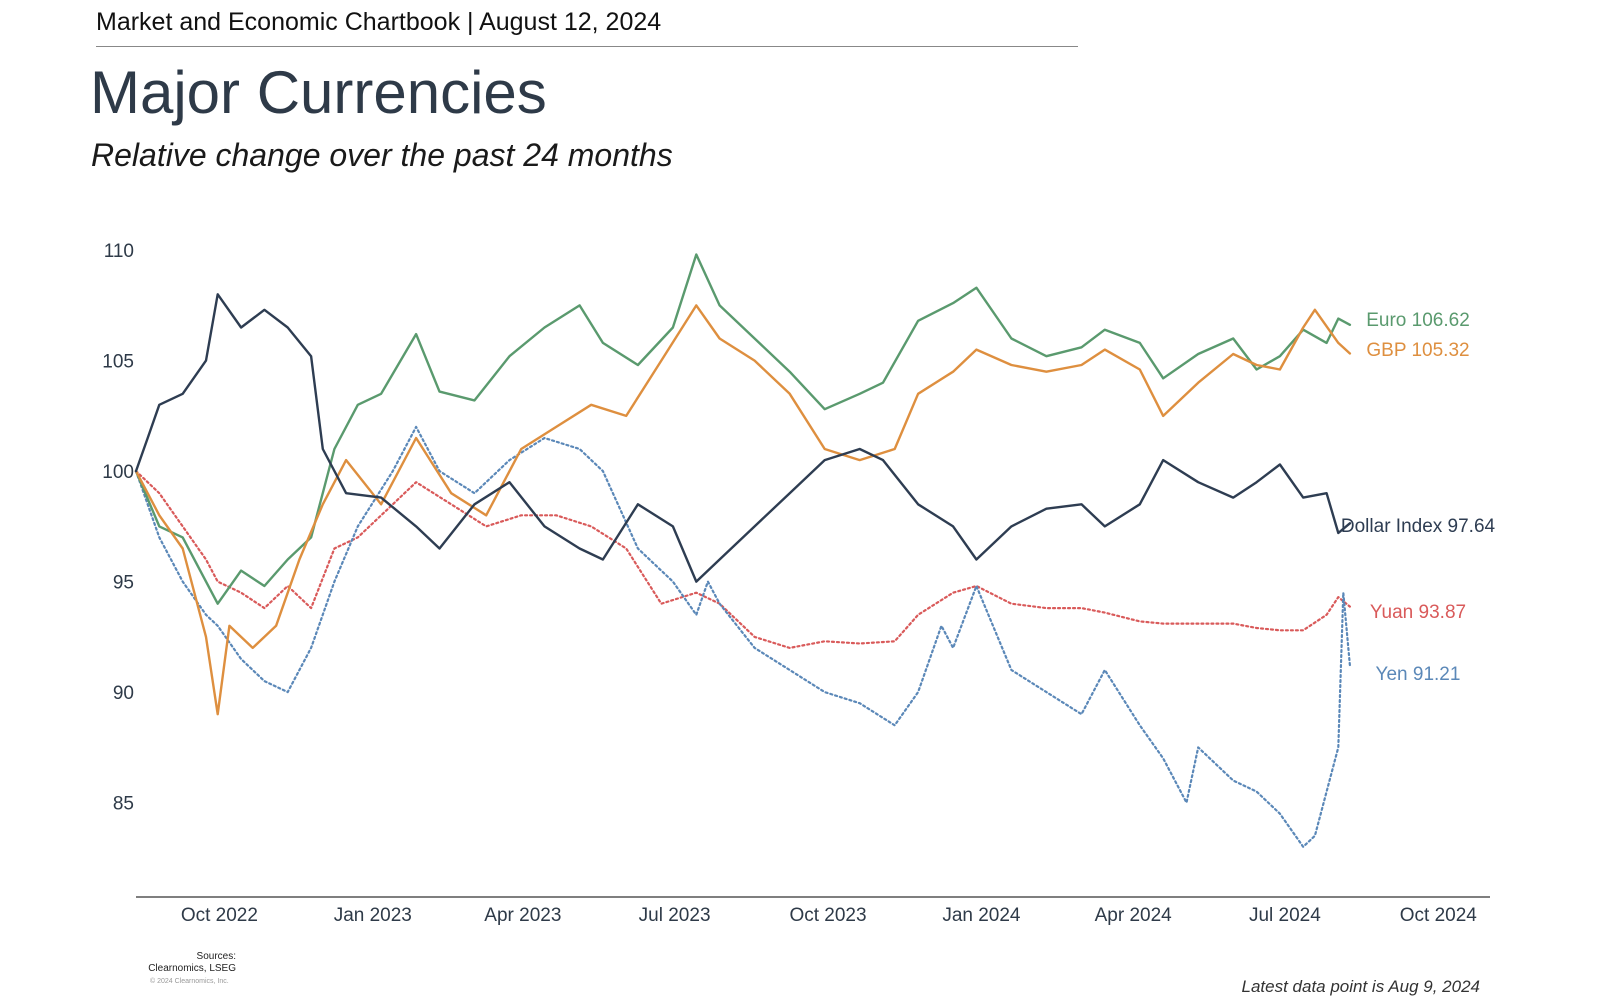 Image resolution: width=1600 pixels, height=1000 pixels. What do you see at coordinates (742, 559) in the screenshot?
I see `series-line-yuan` at bounding box center [742, 559].